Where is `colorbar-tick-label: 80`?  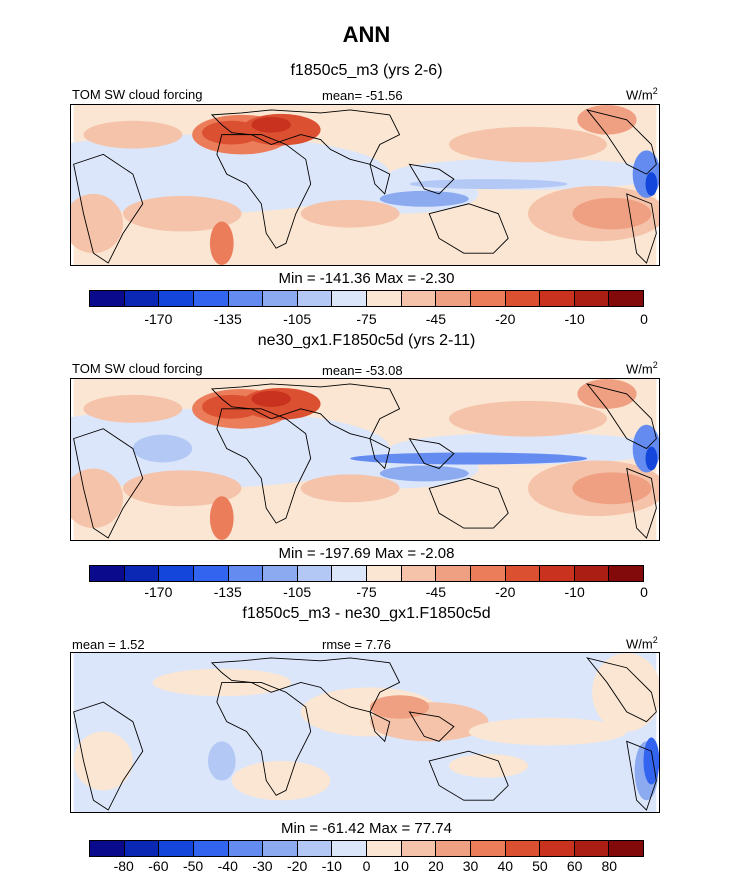
colorbar-tick-label: 80 is located at coordinates (609, 866).